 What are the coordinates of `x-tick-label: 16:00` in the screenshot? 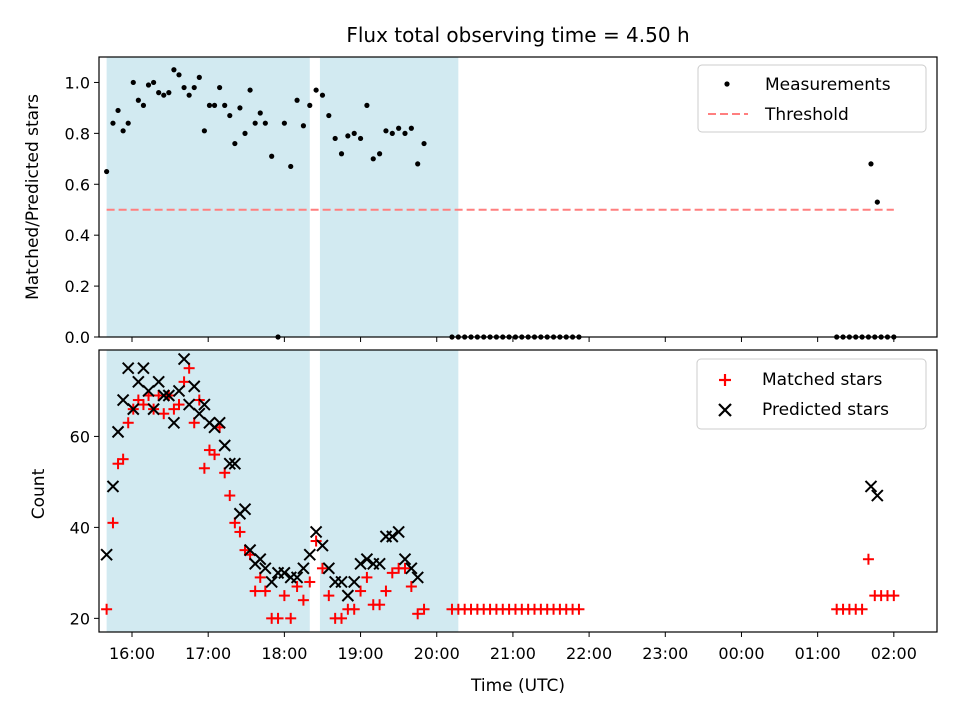 It's located at (132, 653).